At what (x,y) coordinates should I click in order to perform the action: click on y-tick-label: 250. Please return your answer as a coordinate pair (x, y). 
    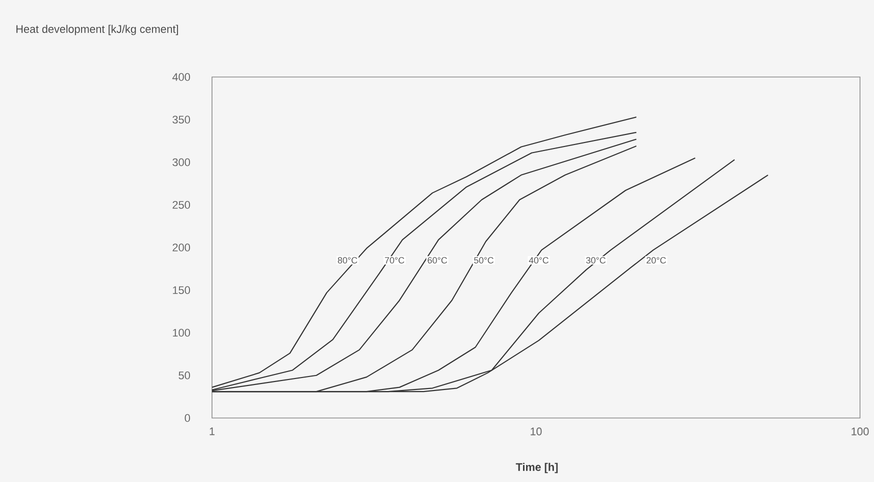
    Looking at the image, I should click on (181, 204).